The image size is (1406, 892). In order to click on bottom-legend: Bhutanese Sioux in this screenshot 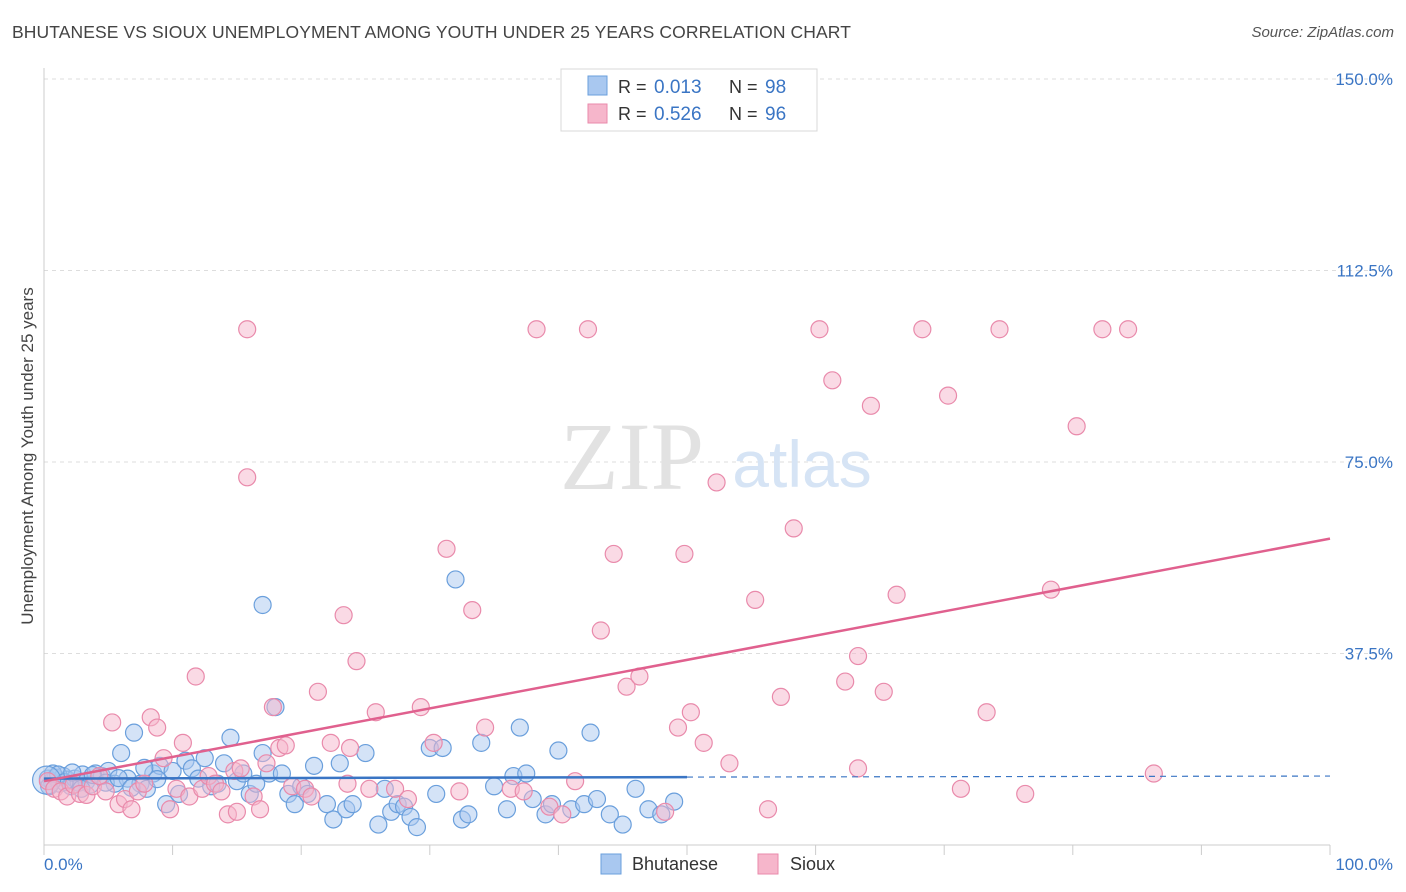, I will do `click(717, 864)`.